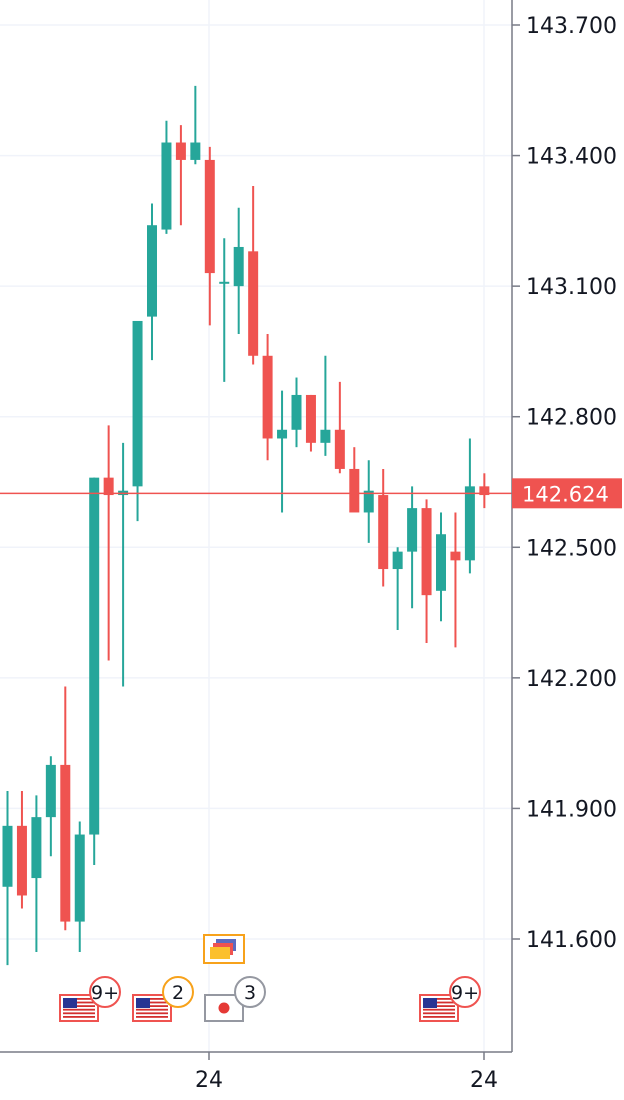 Image resolution: width=624 pixels, height=1100 pixels. Describe the element at coordinates (571, 418) in the screenshot. I see `y-tick-label: 142.800` at that location.